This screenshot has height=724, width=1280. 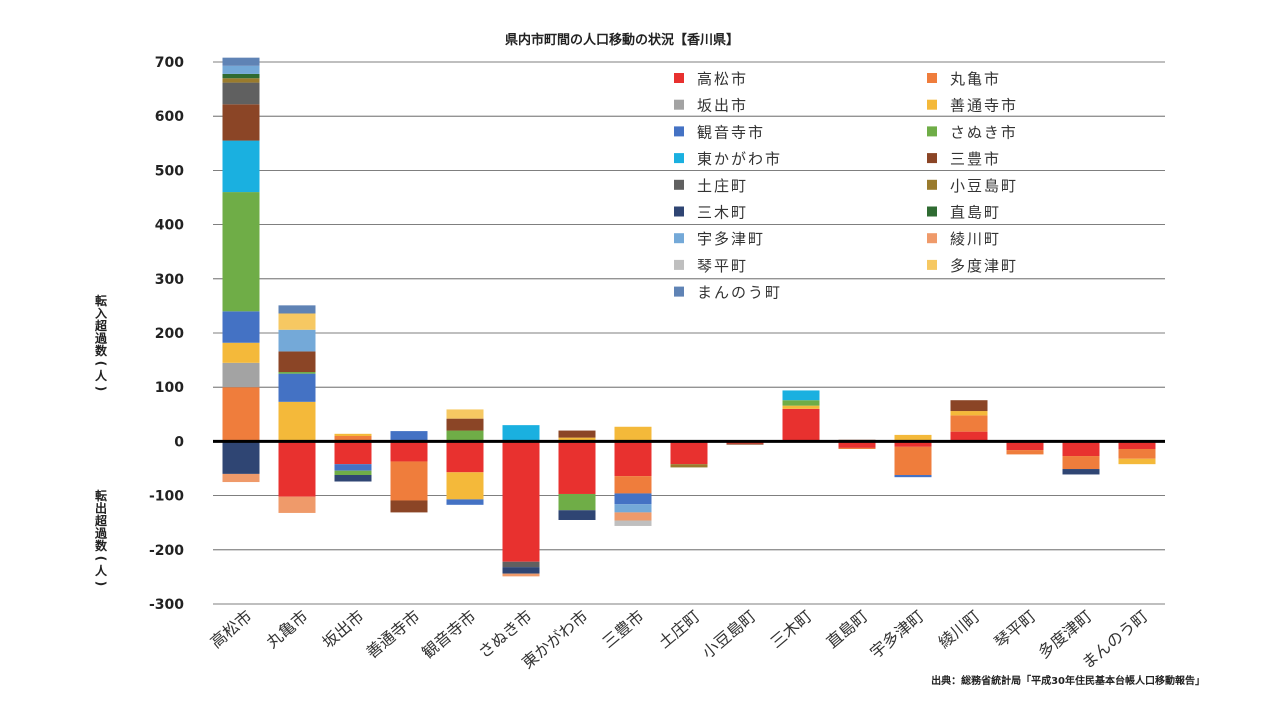 I want to click on category-label: 丸亀市, so click(x=287, y=629).